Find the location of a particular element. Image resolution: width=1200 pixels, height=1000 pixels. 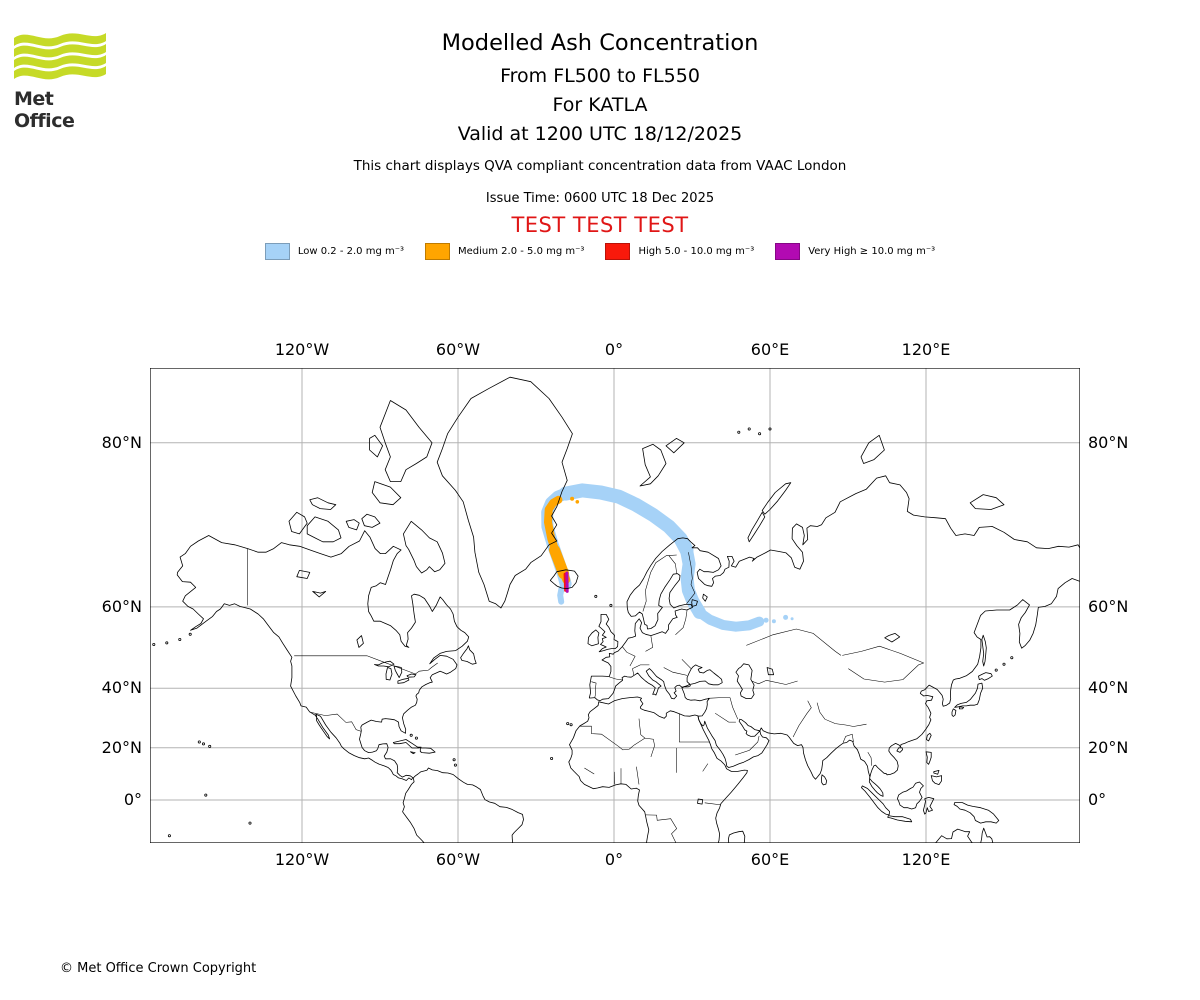

ash-band-medium is located at coordinates (559, 562).